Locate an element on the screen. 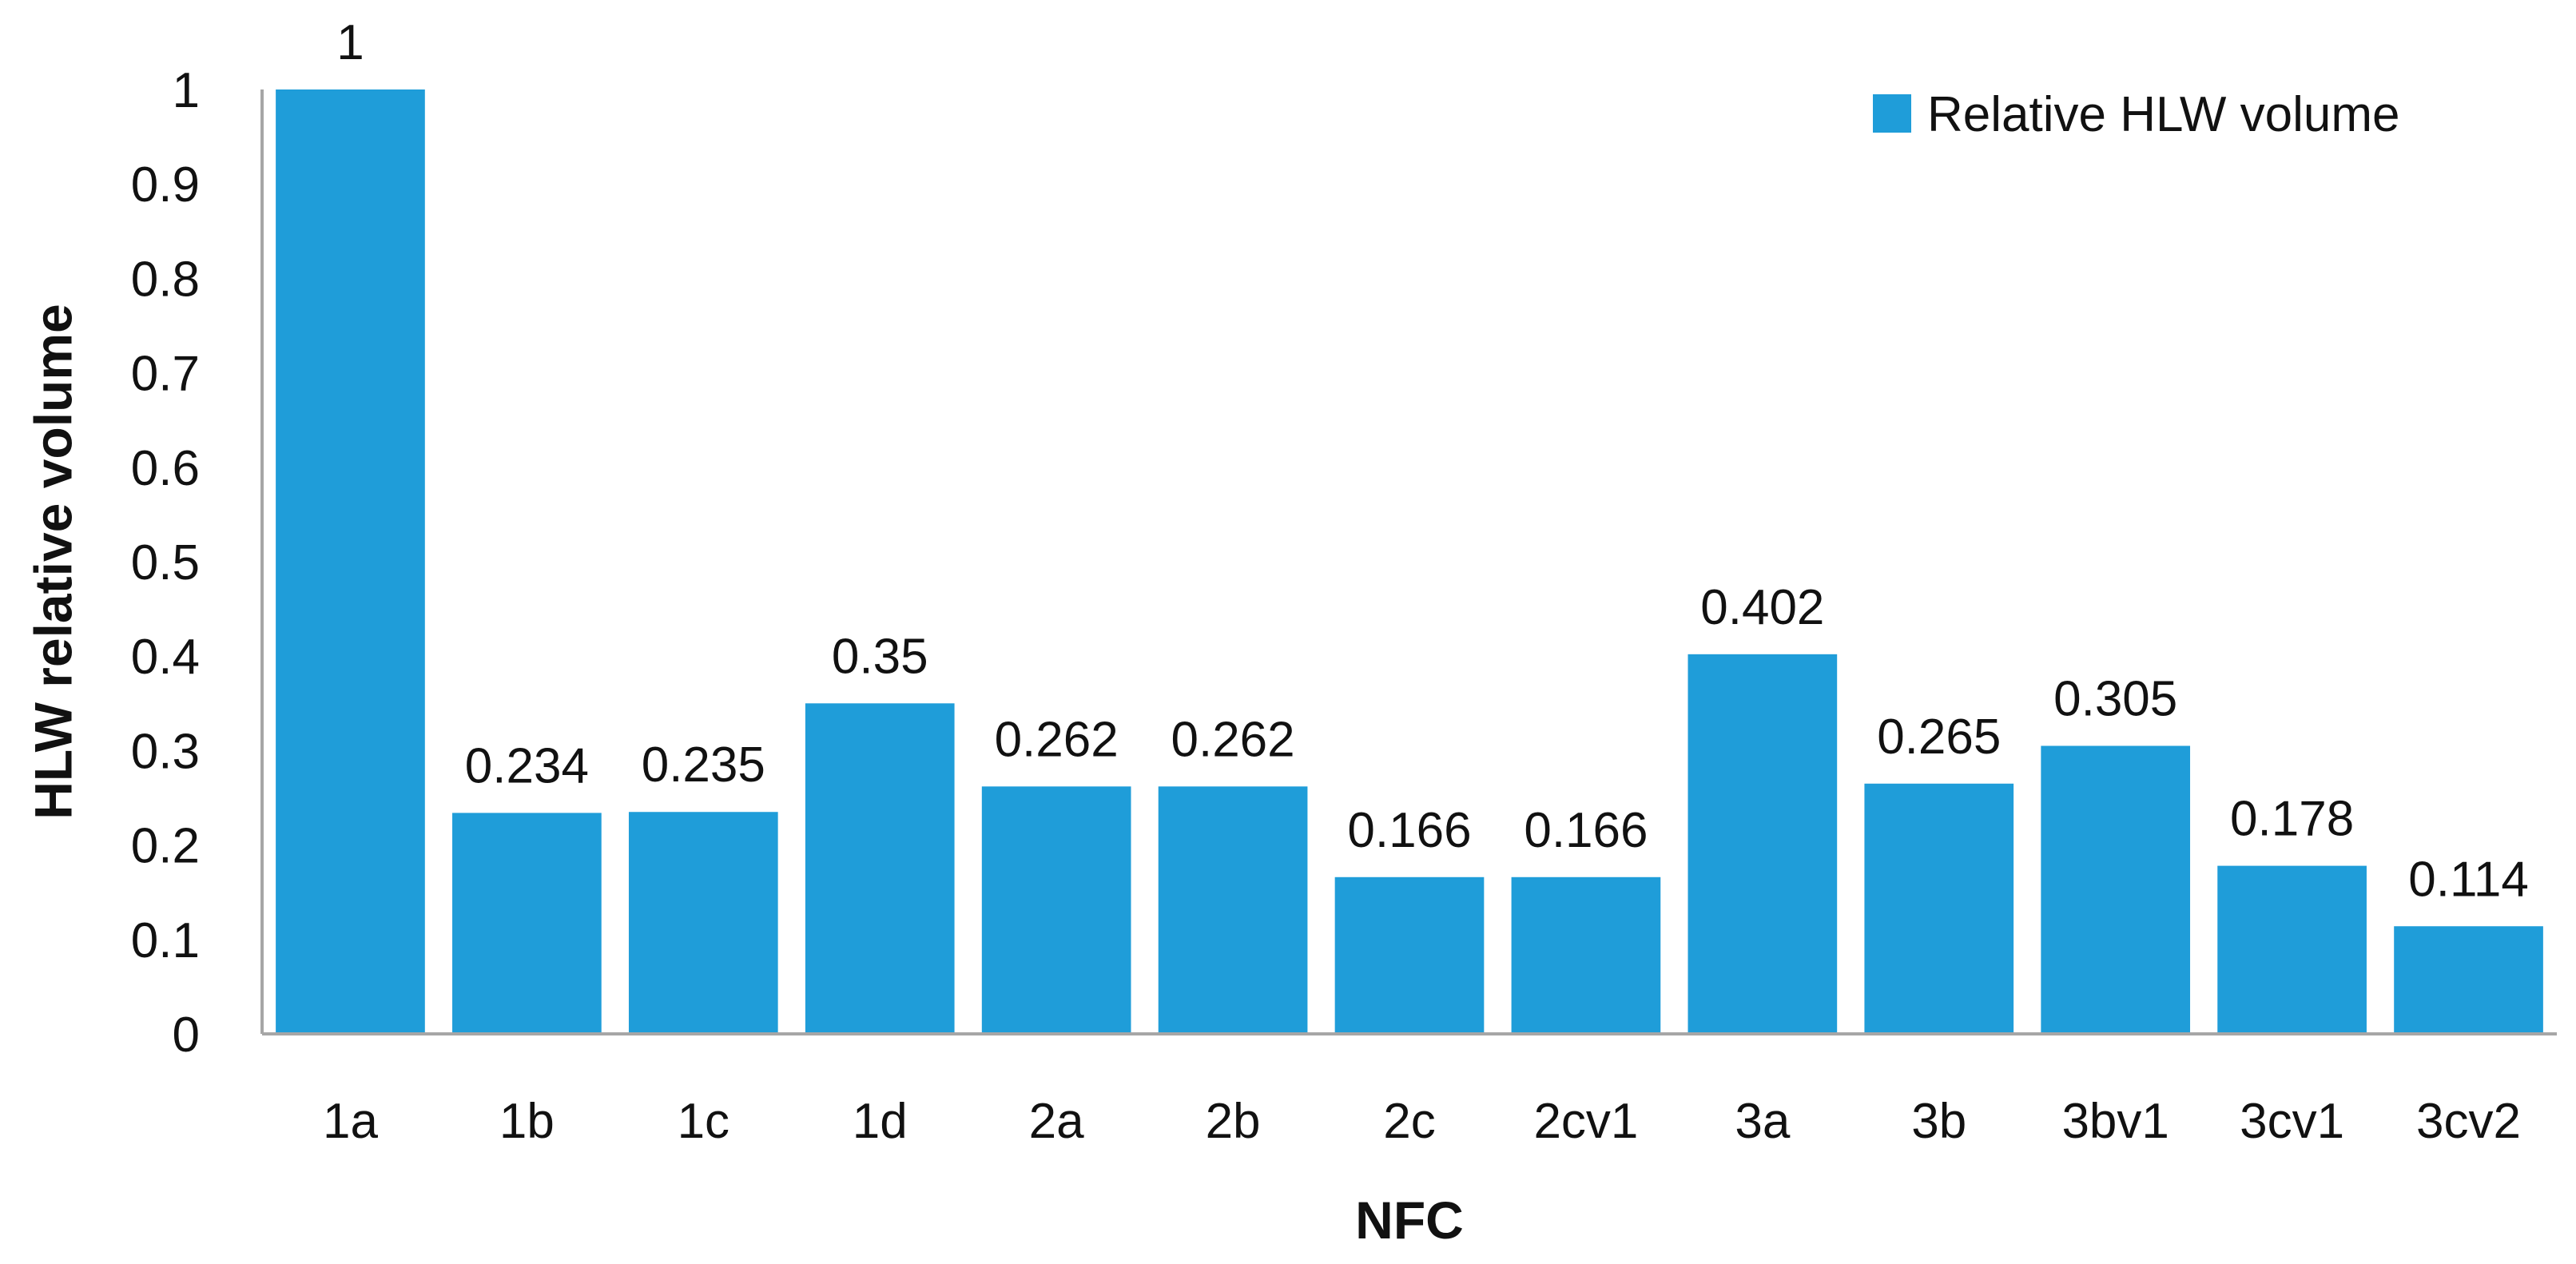 The image size is (2576, 1264). x-axis-tick-labels: 1a 1b 1c 1d 2a 2b 2c 2cv1 3a 3b 3bv1 3cv1 3cv2 is located at coordinates (1422, 1121).